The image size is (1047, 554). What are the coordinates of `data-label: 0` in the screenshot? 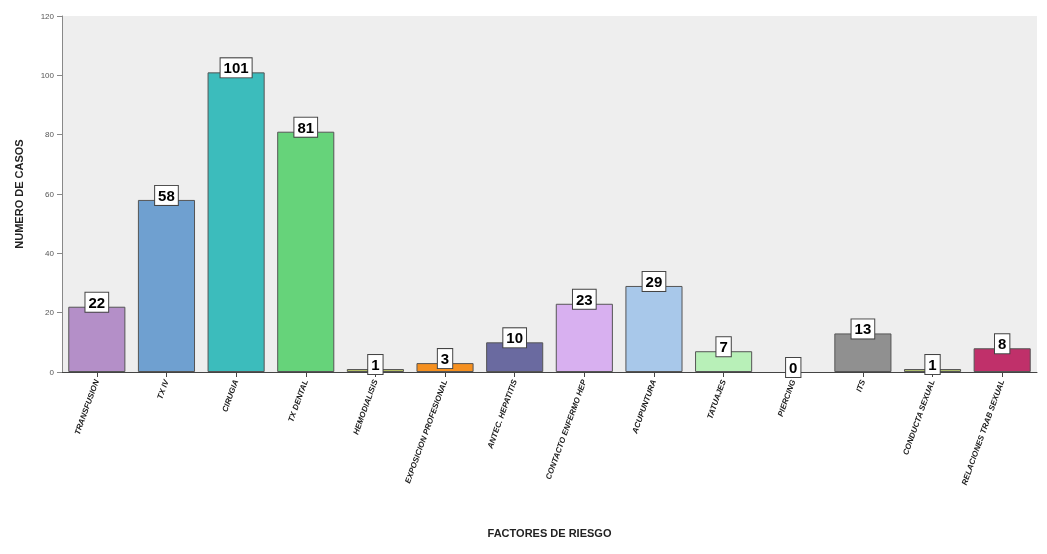 It's located at (793, 367).